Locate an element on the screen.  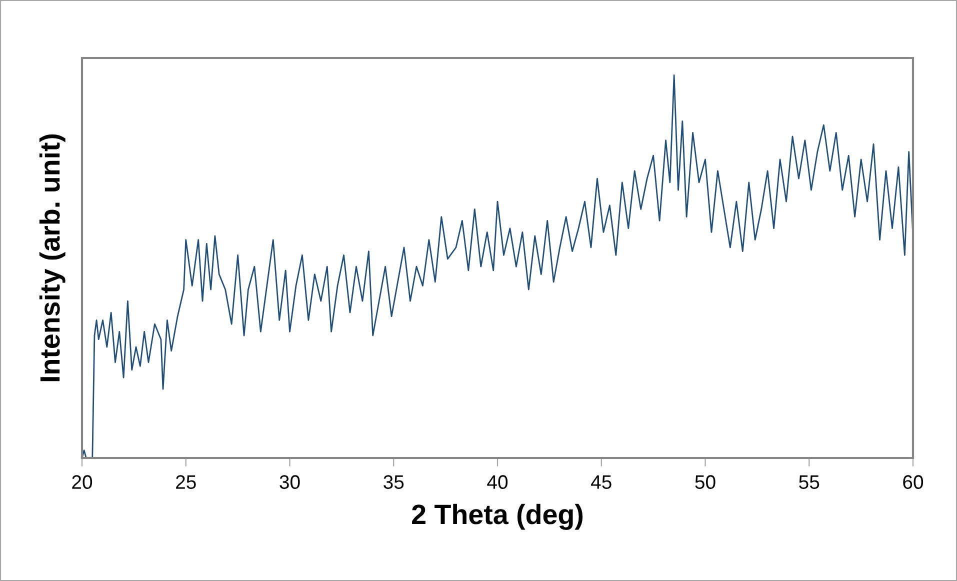
x-tick-label: 45 is located at coordinates (601, 482).